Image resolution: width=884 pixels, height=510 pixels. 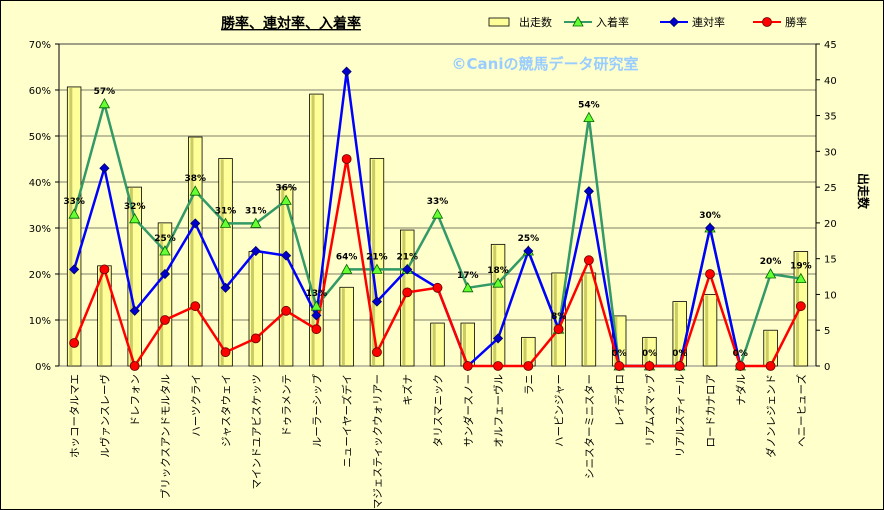 What do you see at coordinates (827, 331) in the screenshot?
I see `y2-tick-label: 5` at bounding box center [827, 331].